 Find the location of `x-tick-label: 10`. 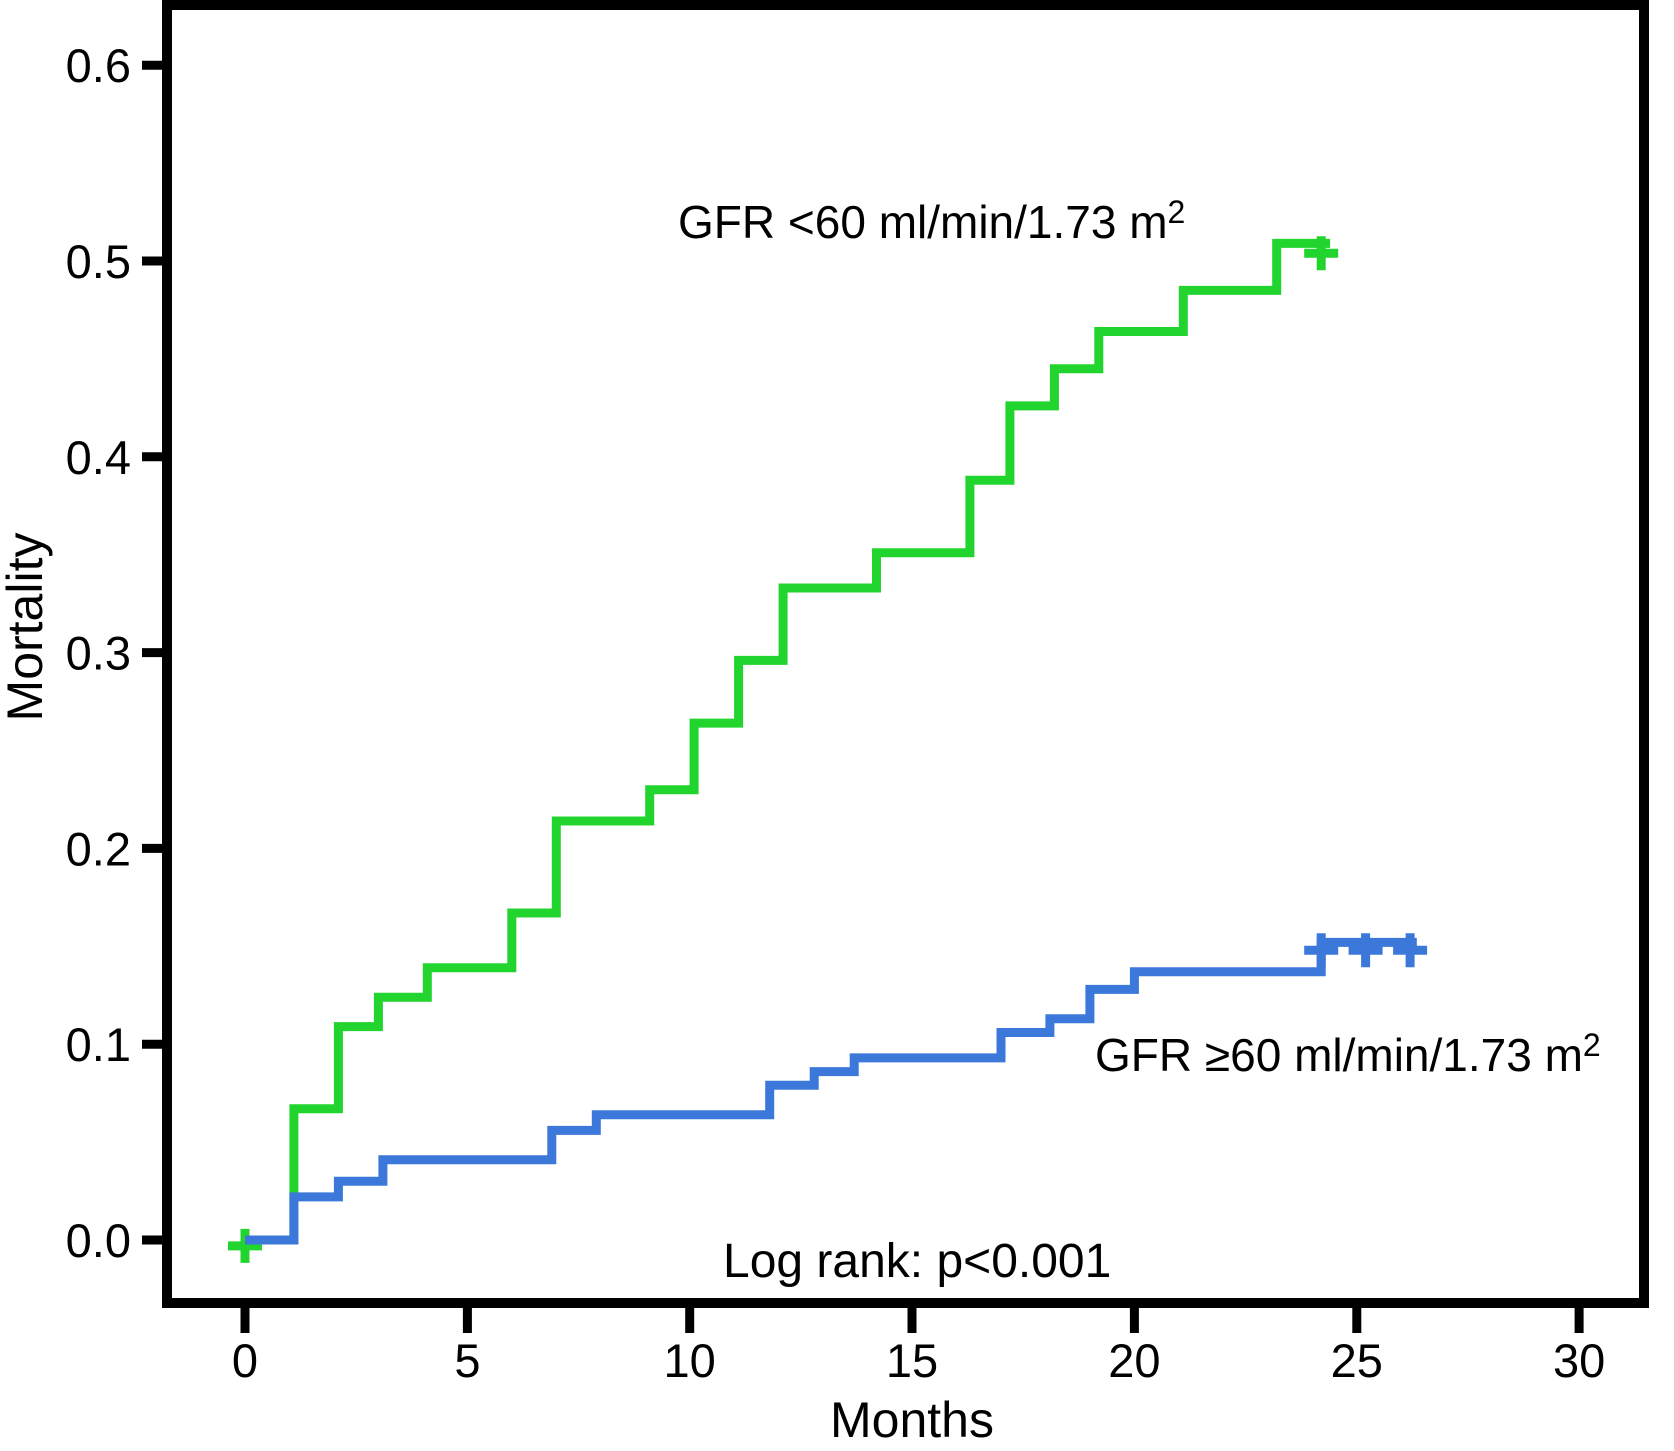

x-tick-label: 10 is located at coordinates (690, 1360).